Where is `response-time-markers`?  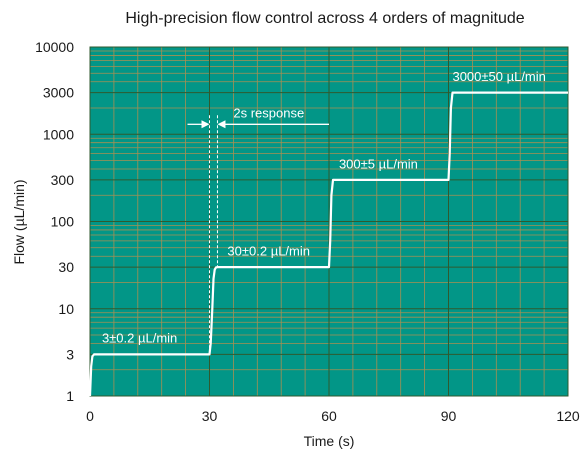 response-time-markers is located at coordinates (258, 235).